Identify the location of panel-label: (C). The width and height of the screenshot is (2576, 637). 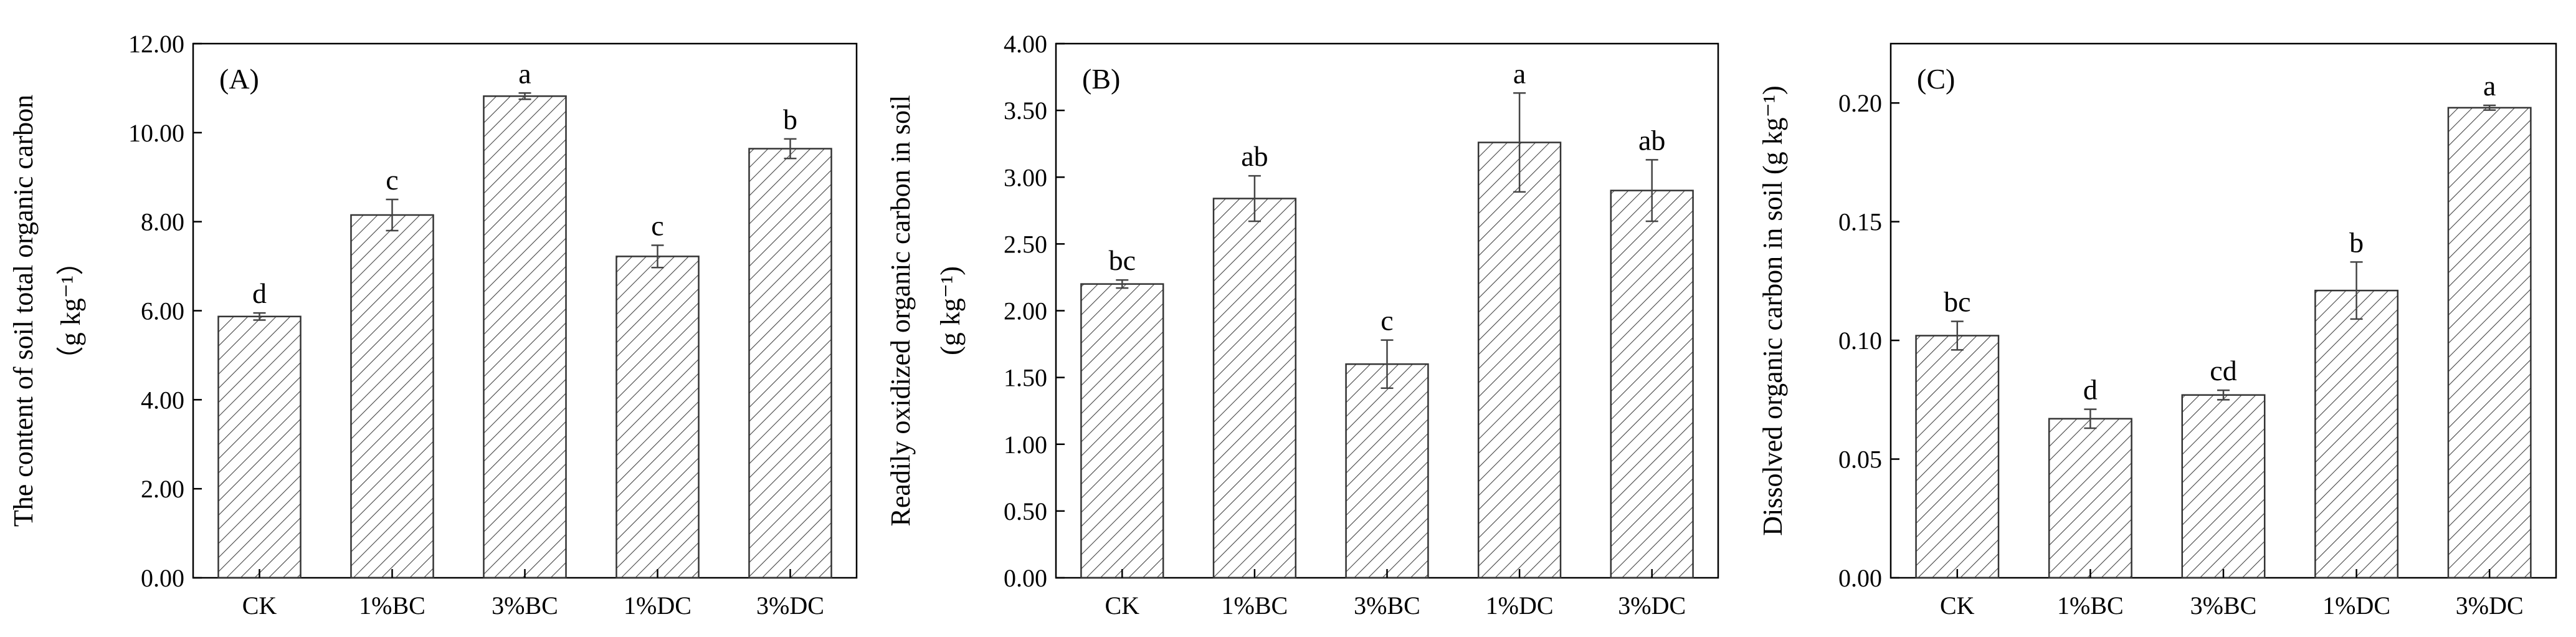
(1936, 79).